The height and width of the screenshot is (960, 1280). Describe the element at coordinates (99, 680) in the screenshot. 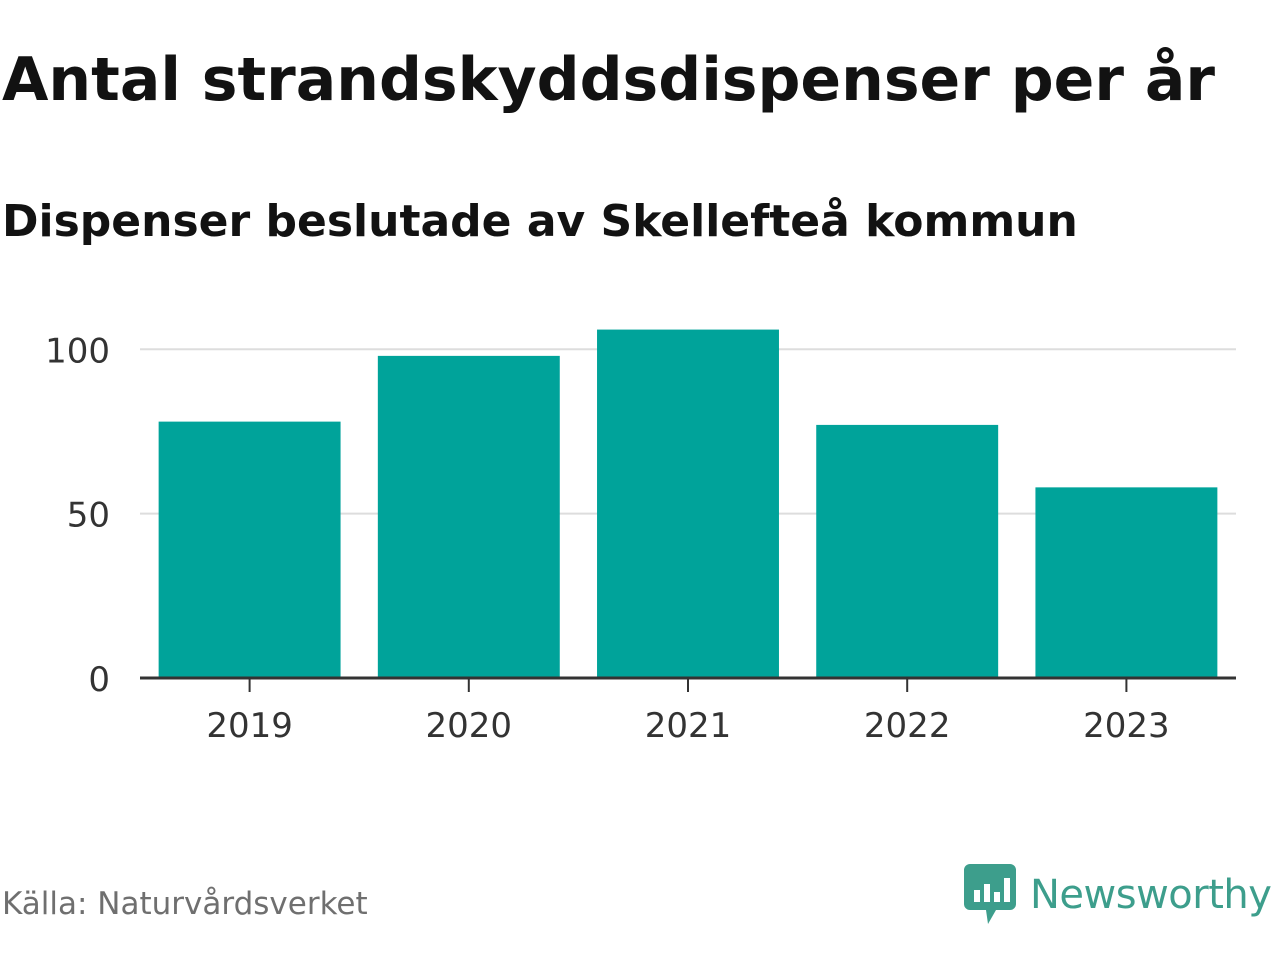

I see `y-tick-label: 0` at that location.